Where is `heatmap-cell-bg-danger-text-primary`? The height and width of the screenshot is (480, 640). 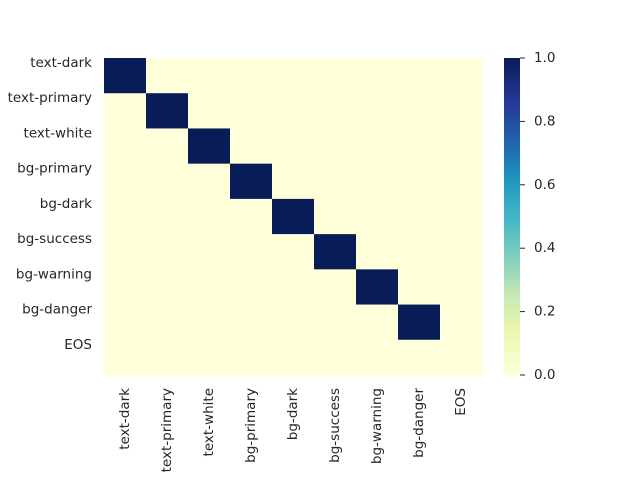
heatmap-cell-bg-danger-text-primary is located at coordinates (167, 322).